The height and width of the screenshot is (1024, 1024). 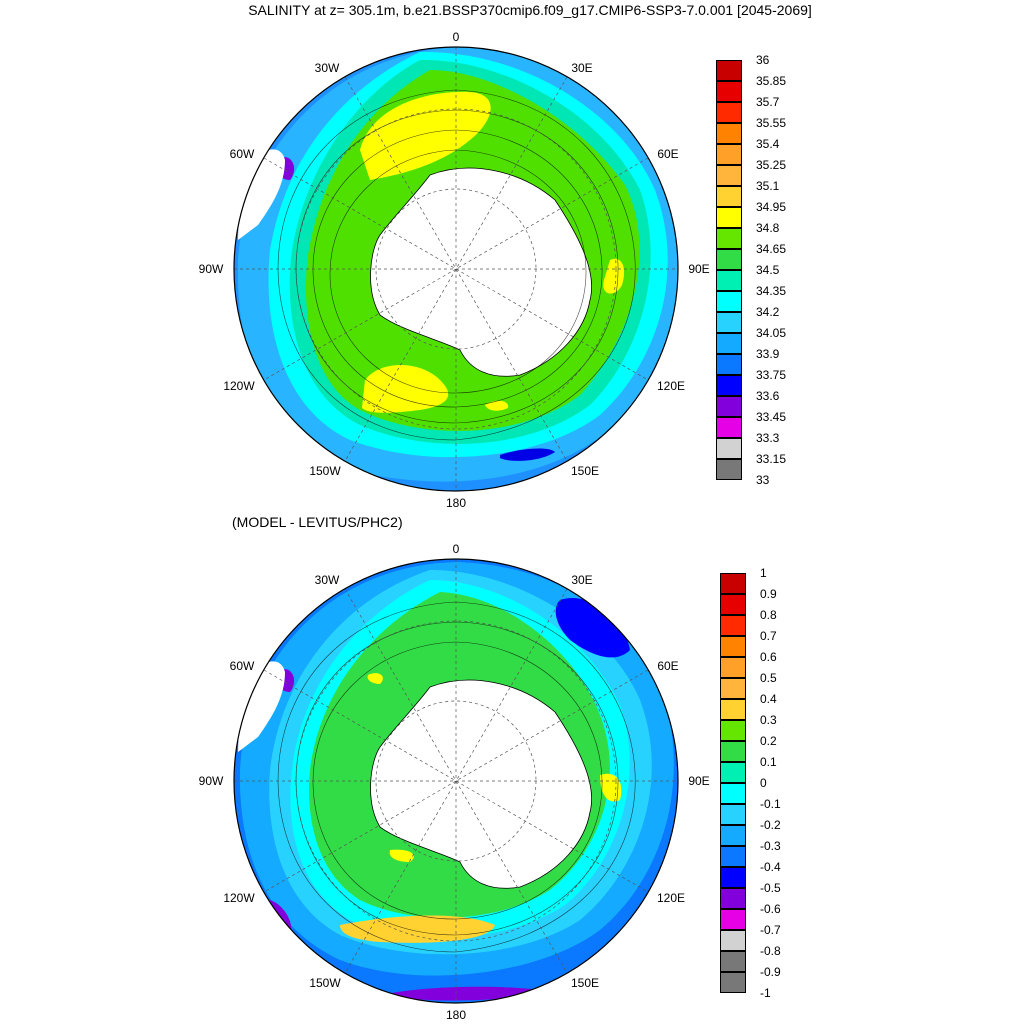 I want to click on colorbar-label: 0.1, so click(x=768, y=762).